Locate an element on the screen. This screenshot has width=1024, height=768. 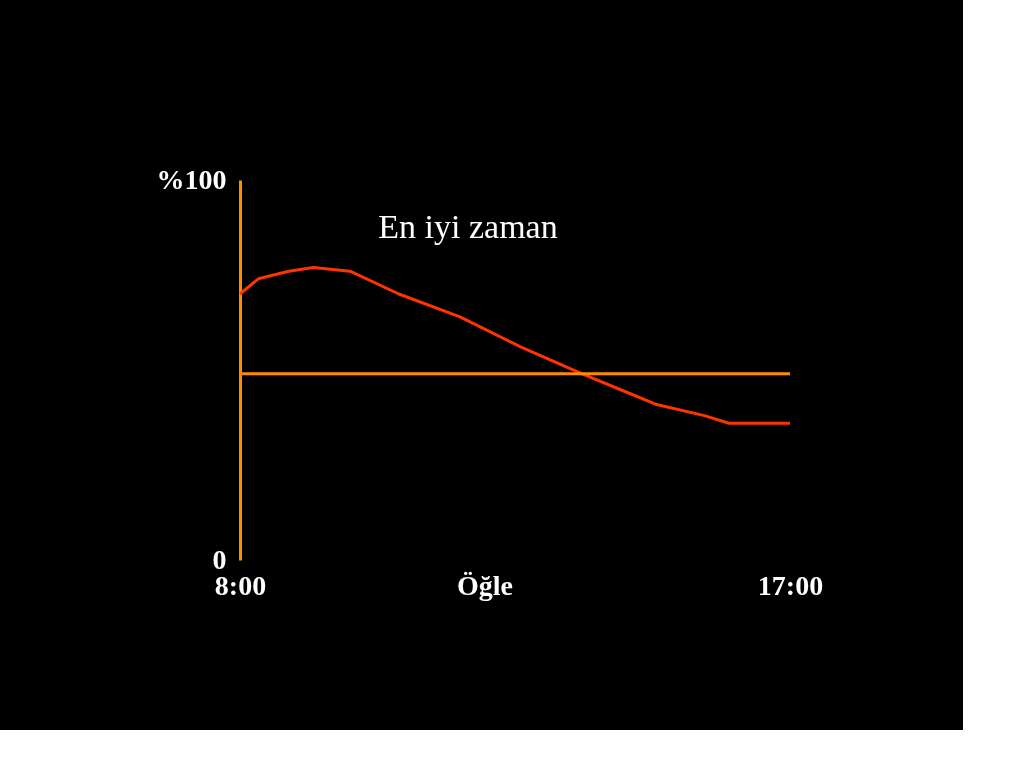
line-series is located at coordinates (515, 345).